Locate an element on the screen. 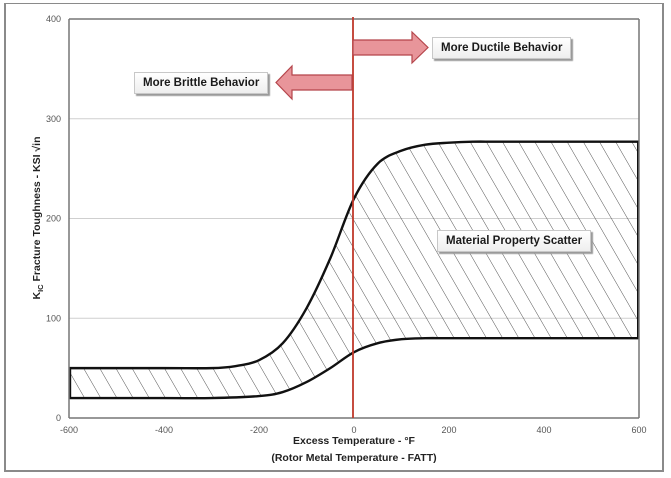 The height and width of the screenshot is (478, 671). x-axis-title: Excess Temperature - °F is located at coordinates (354, 441).